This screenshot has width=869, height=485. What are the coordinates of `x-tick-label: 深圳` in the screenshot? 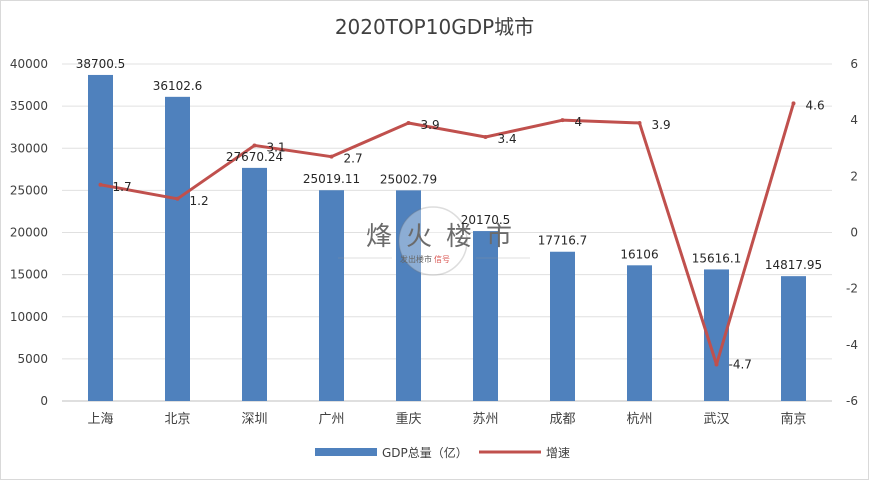 It's located at (254, 419).